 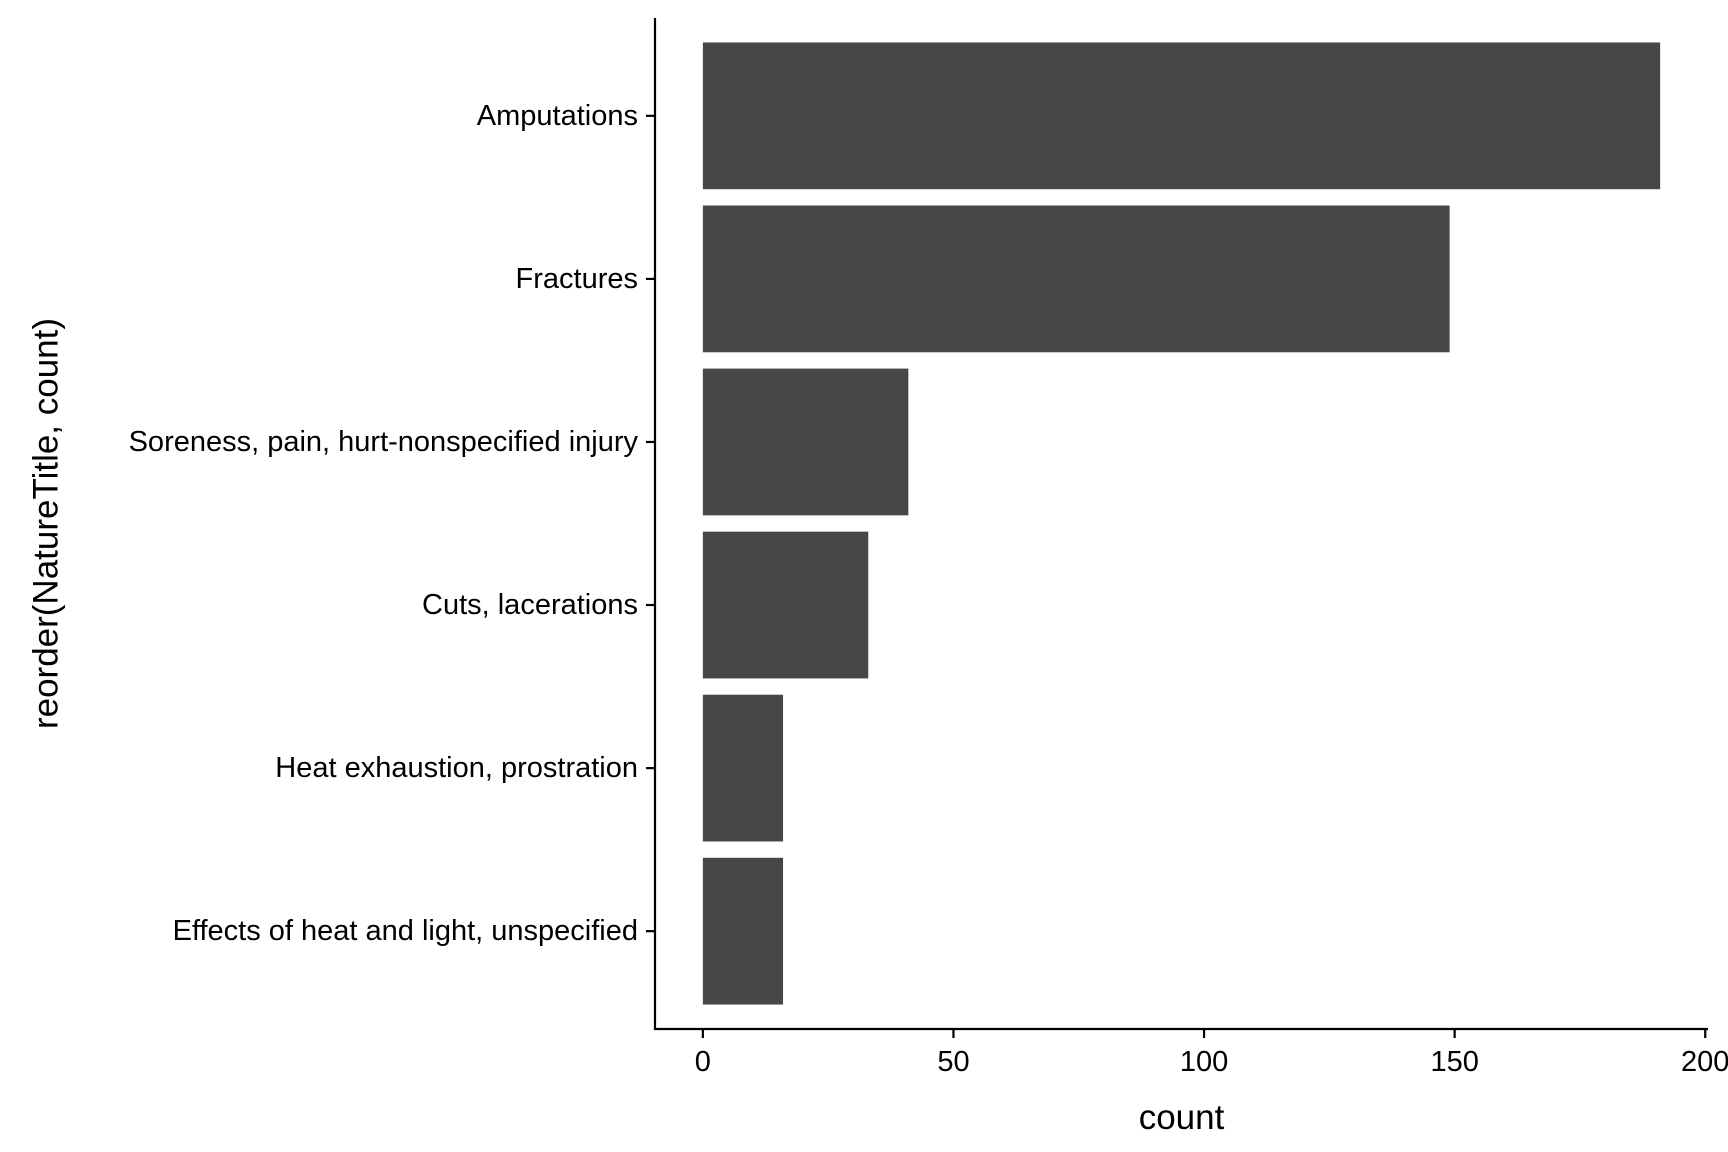 What do you see at coordinates (1182, 1117) in the screenshot?
I see `x-axis-title: count` at bounding box center [1182, 1117].